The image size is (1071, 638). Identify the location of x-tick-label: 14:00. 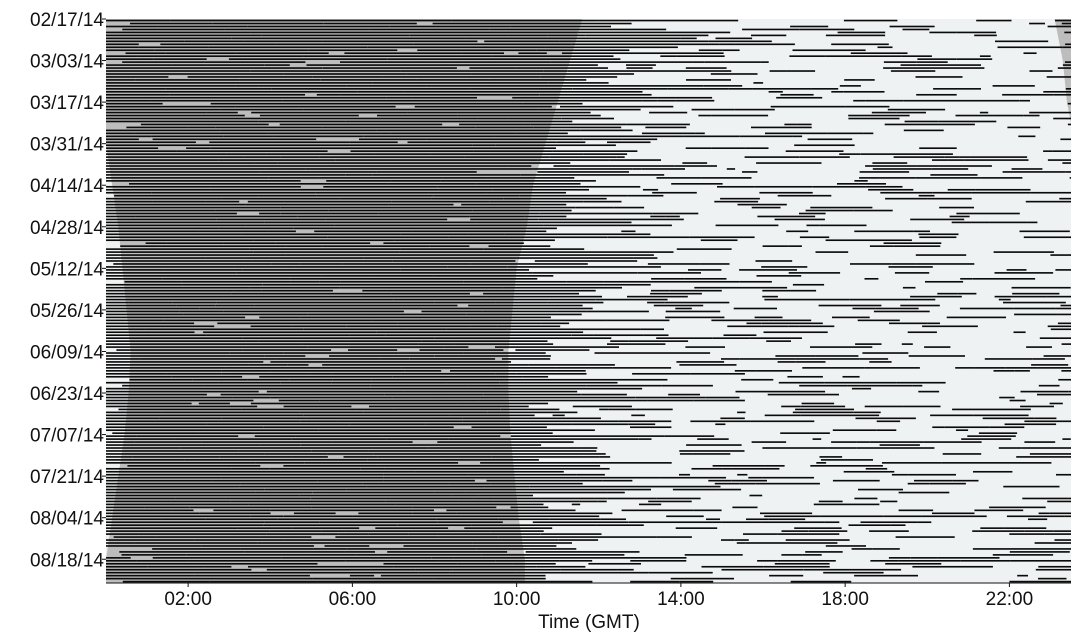
(681, 599).